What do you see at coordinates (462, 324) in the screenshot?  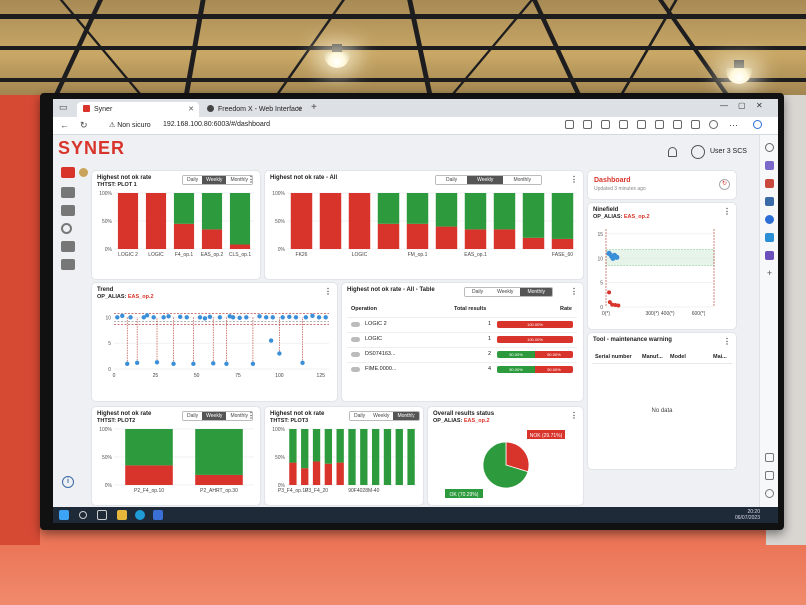 I see `table-row: LOGIC 2 1 100.00%` at bounding box center [462, 324].